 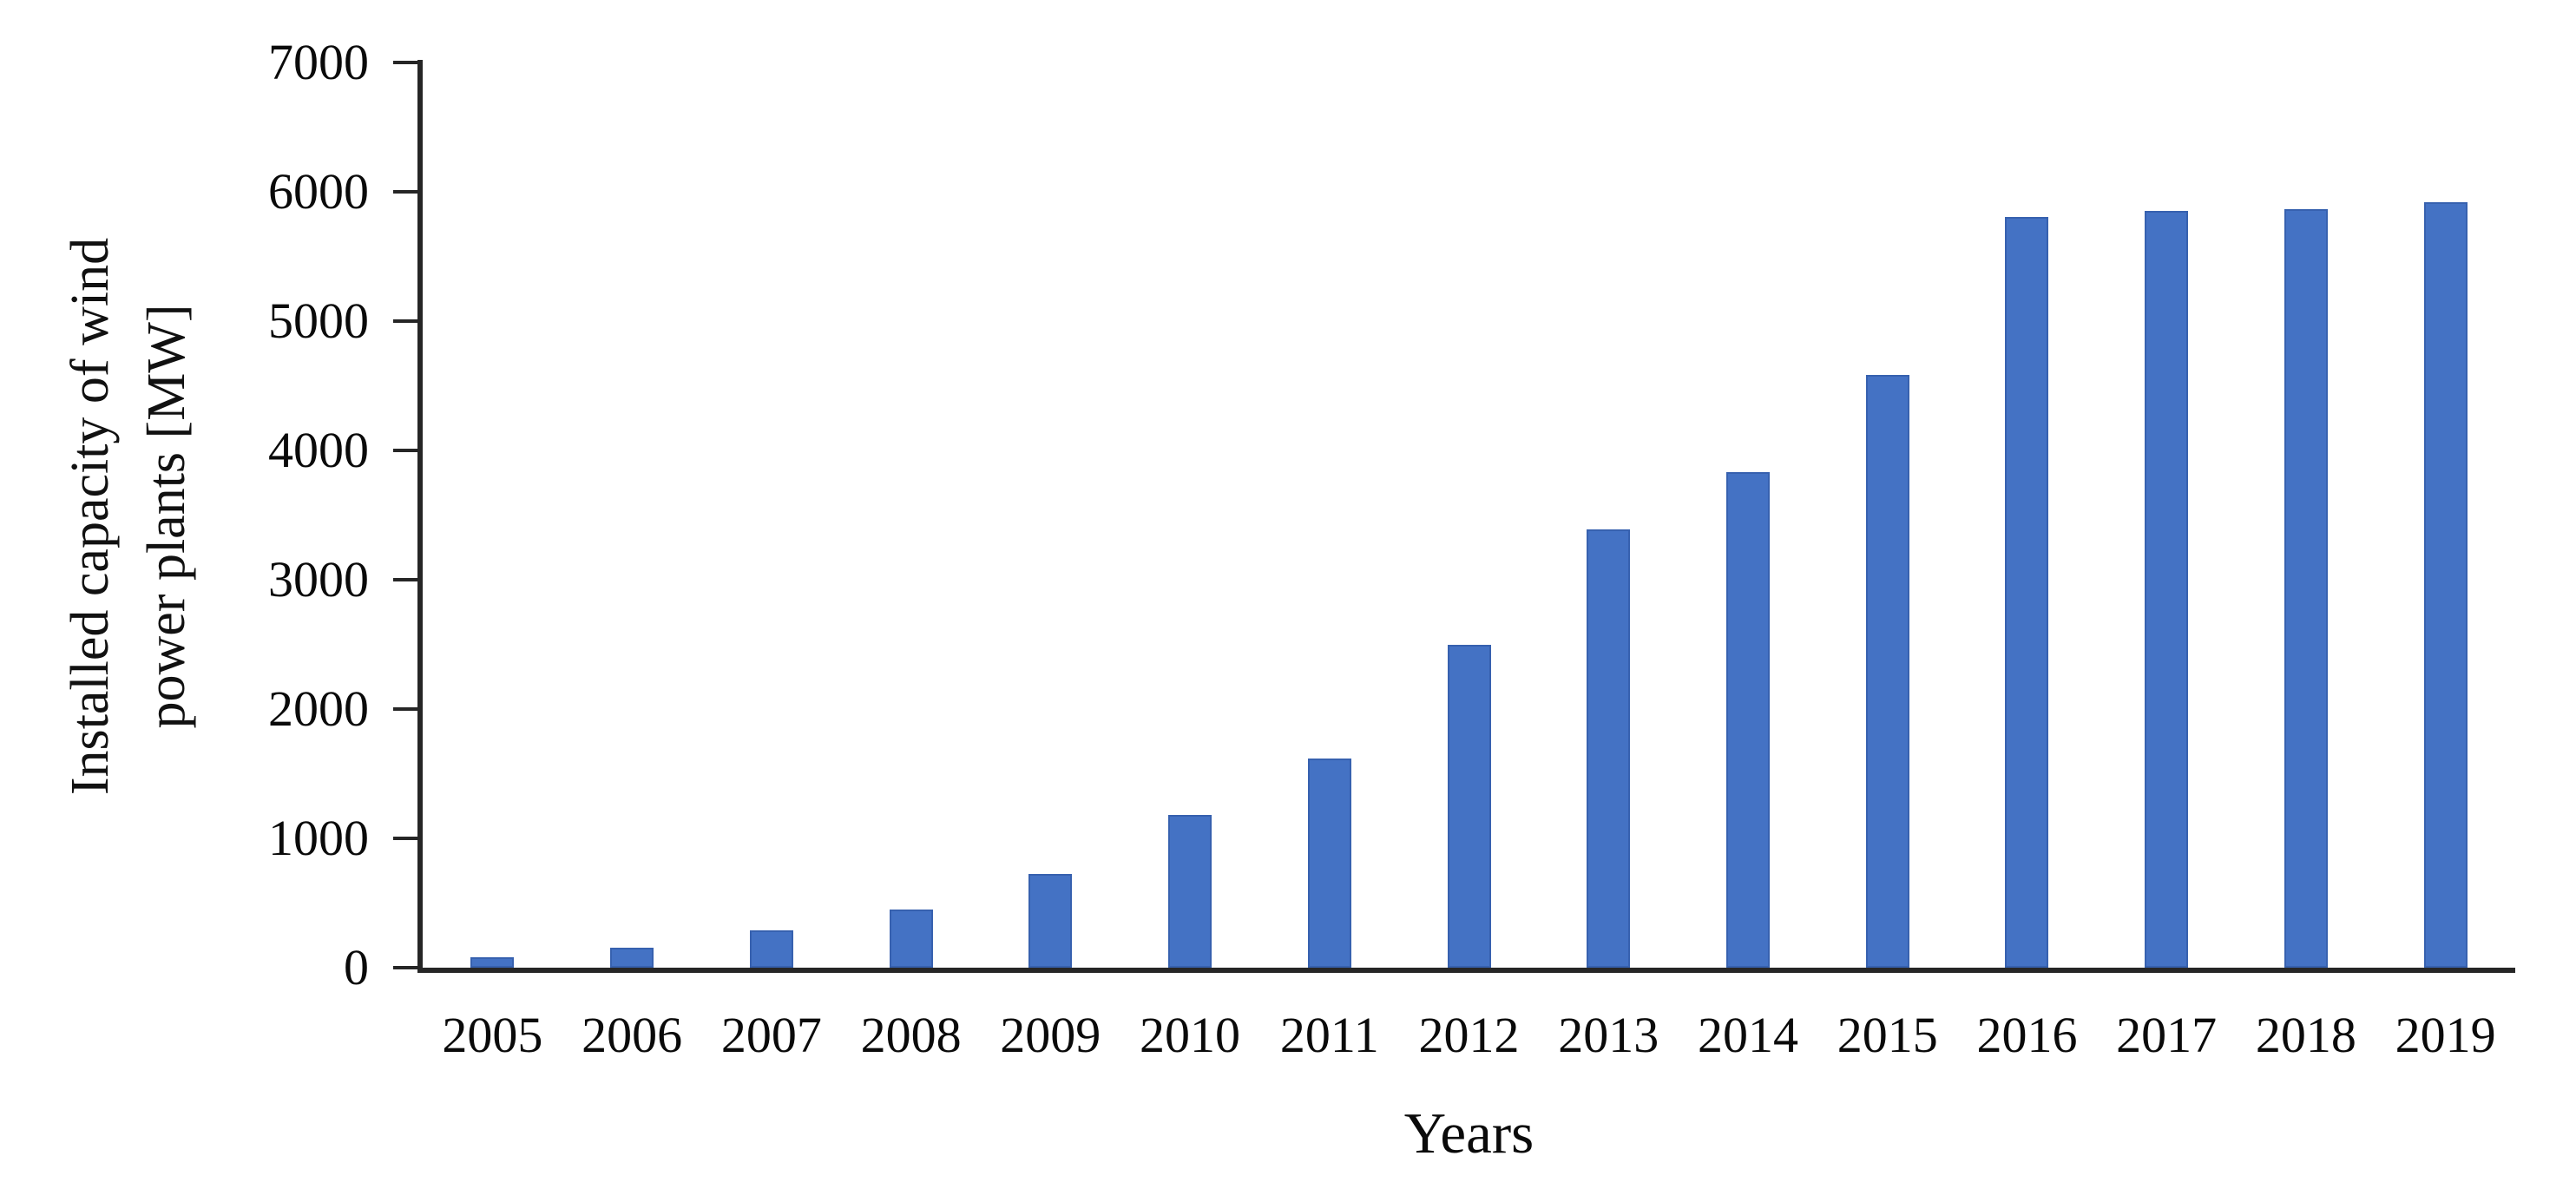 What do you see at coordinates (911, 515) in the screenshot?
I see `bar-slot-2008` at bounding box center [911, 515].